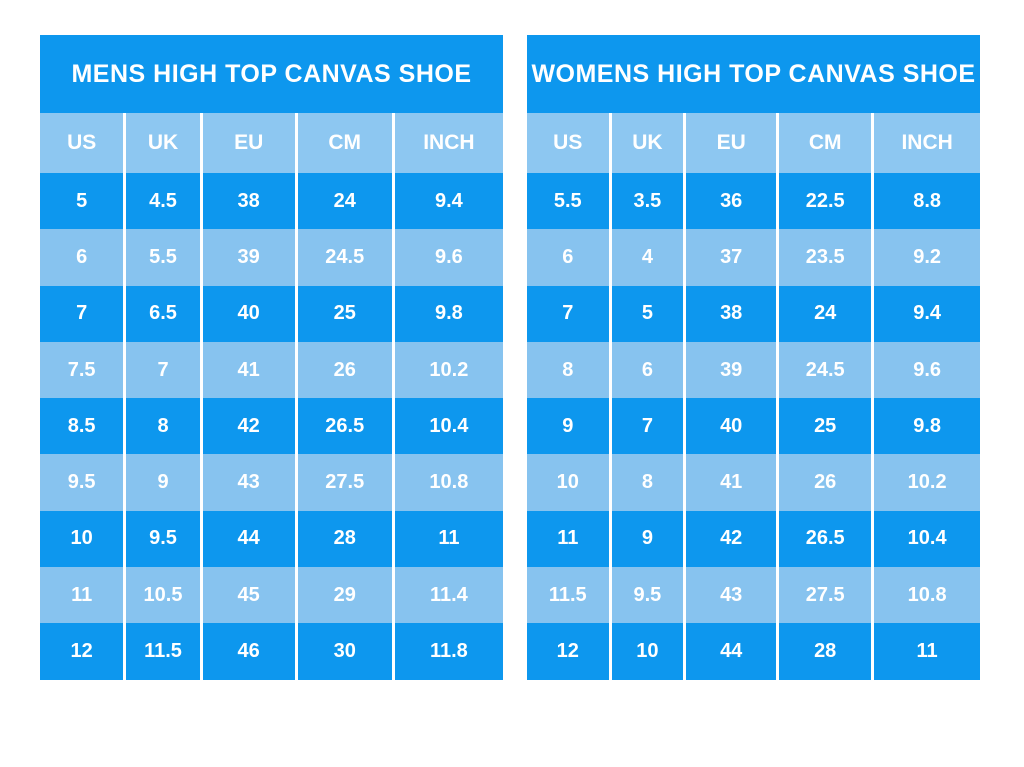  What do you see at coordinates (730, 426) in the screenshot?
I see `size-cell: 40` at bounding box center [730, 426].